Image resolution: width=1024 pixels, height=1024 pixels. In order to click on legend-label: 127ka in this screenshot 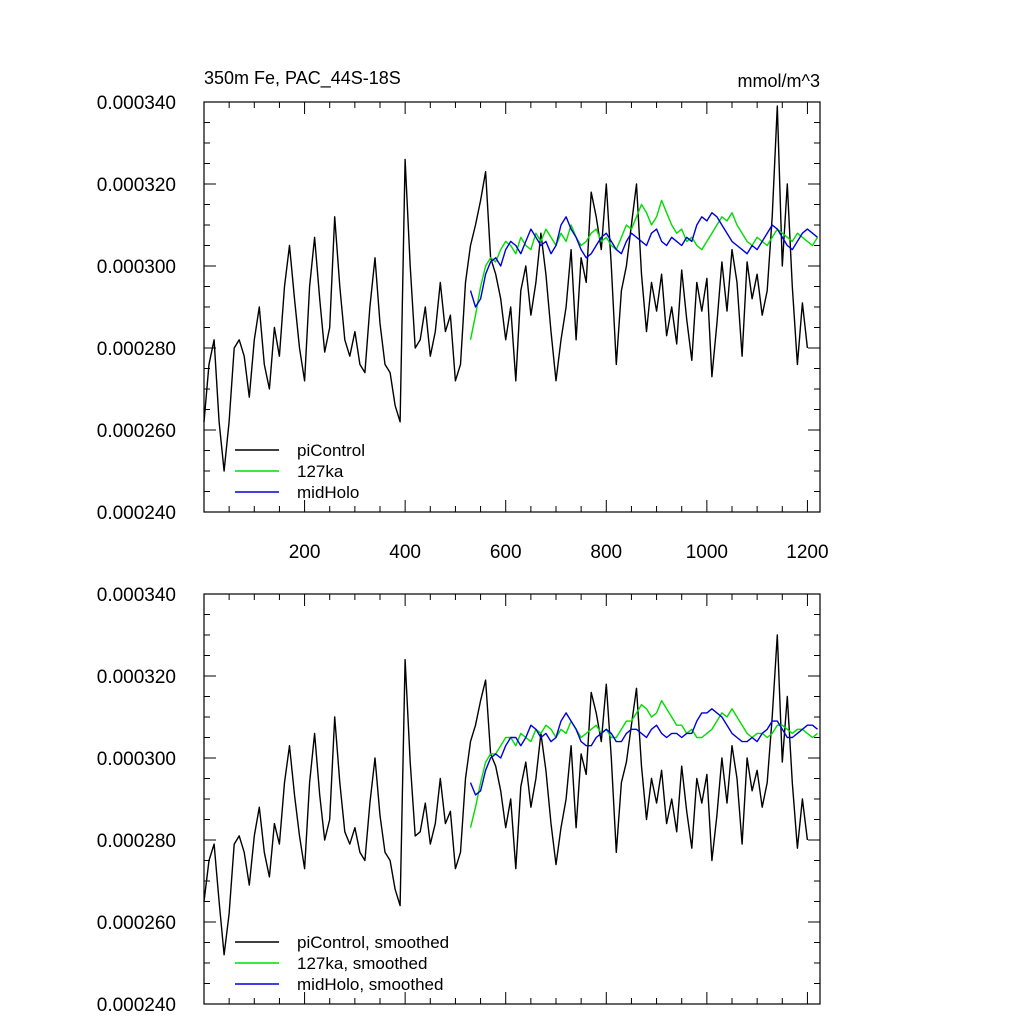, I will do `click(320, 471)`.